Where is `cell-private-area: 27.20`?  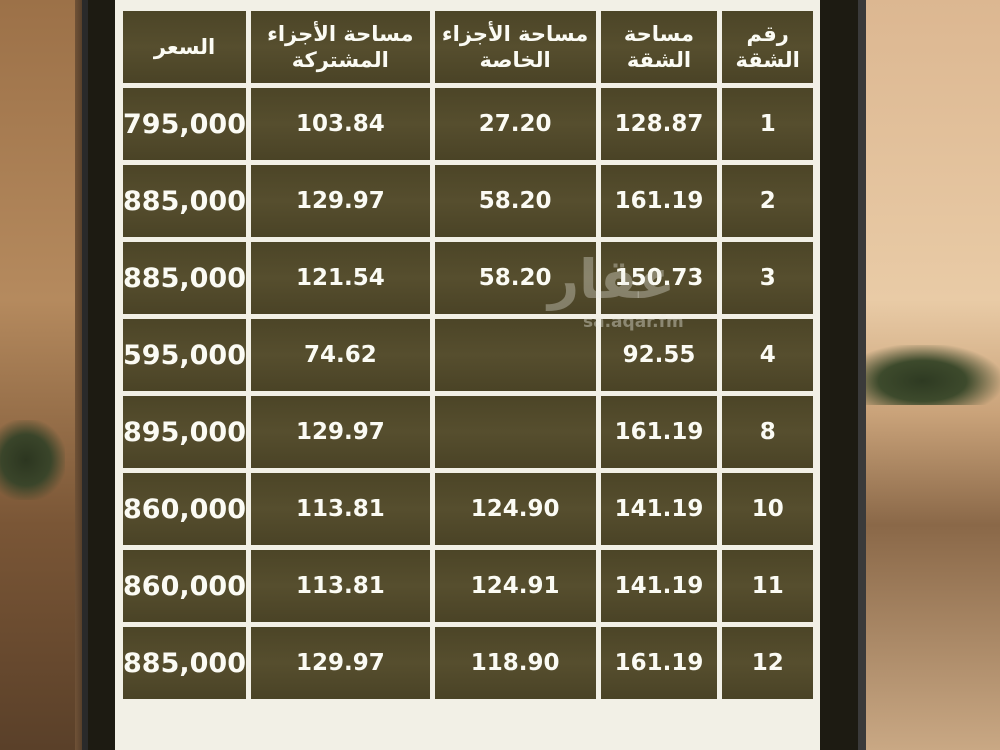 cell-private-area: 27.20 is located at coordinates (515, 124).